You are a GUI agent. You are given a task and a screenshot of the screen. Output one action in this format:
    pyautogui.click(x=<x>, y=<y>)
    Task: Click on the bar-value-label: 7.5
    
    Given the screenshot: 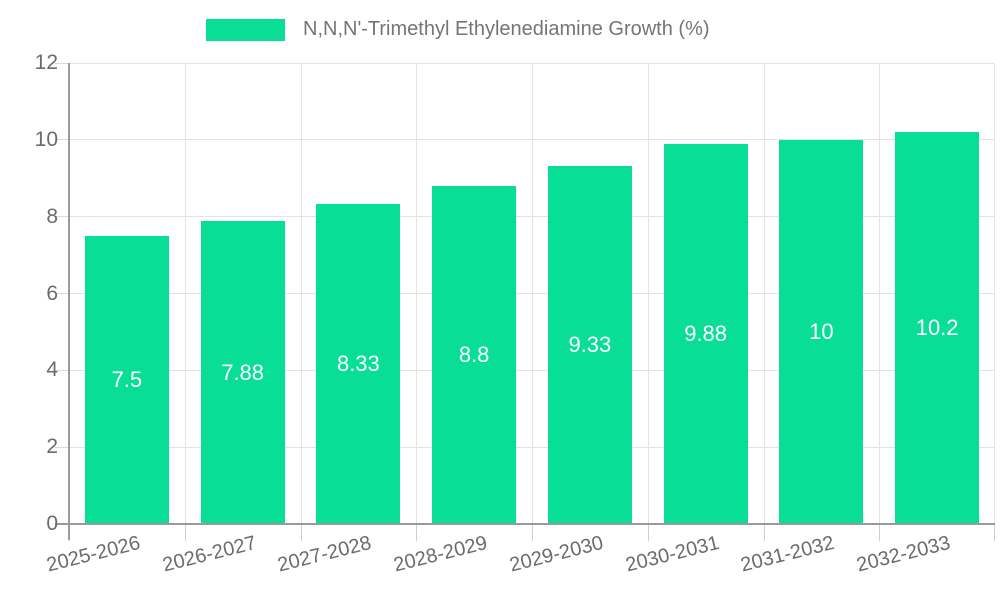 What is the action you would take?
    pyautogui.click(x=127, y=379)
    